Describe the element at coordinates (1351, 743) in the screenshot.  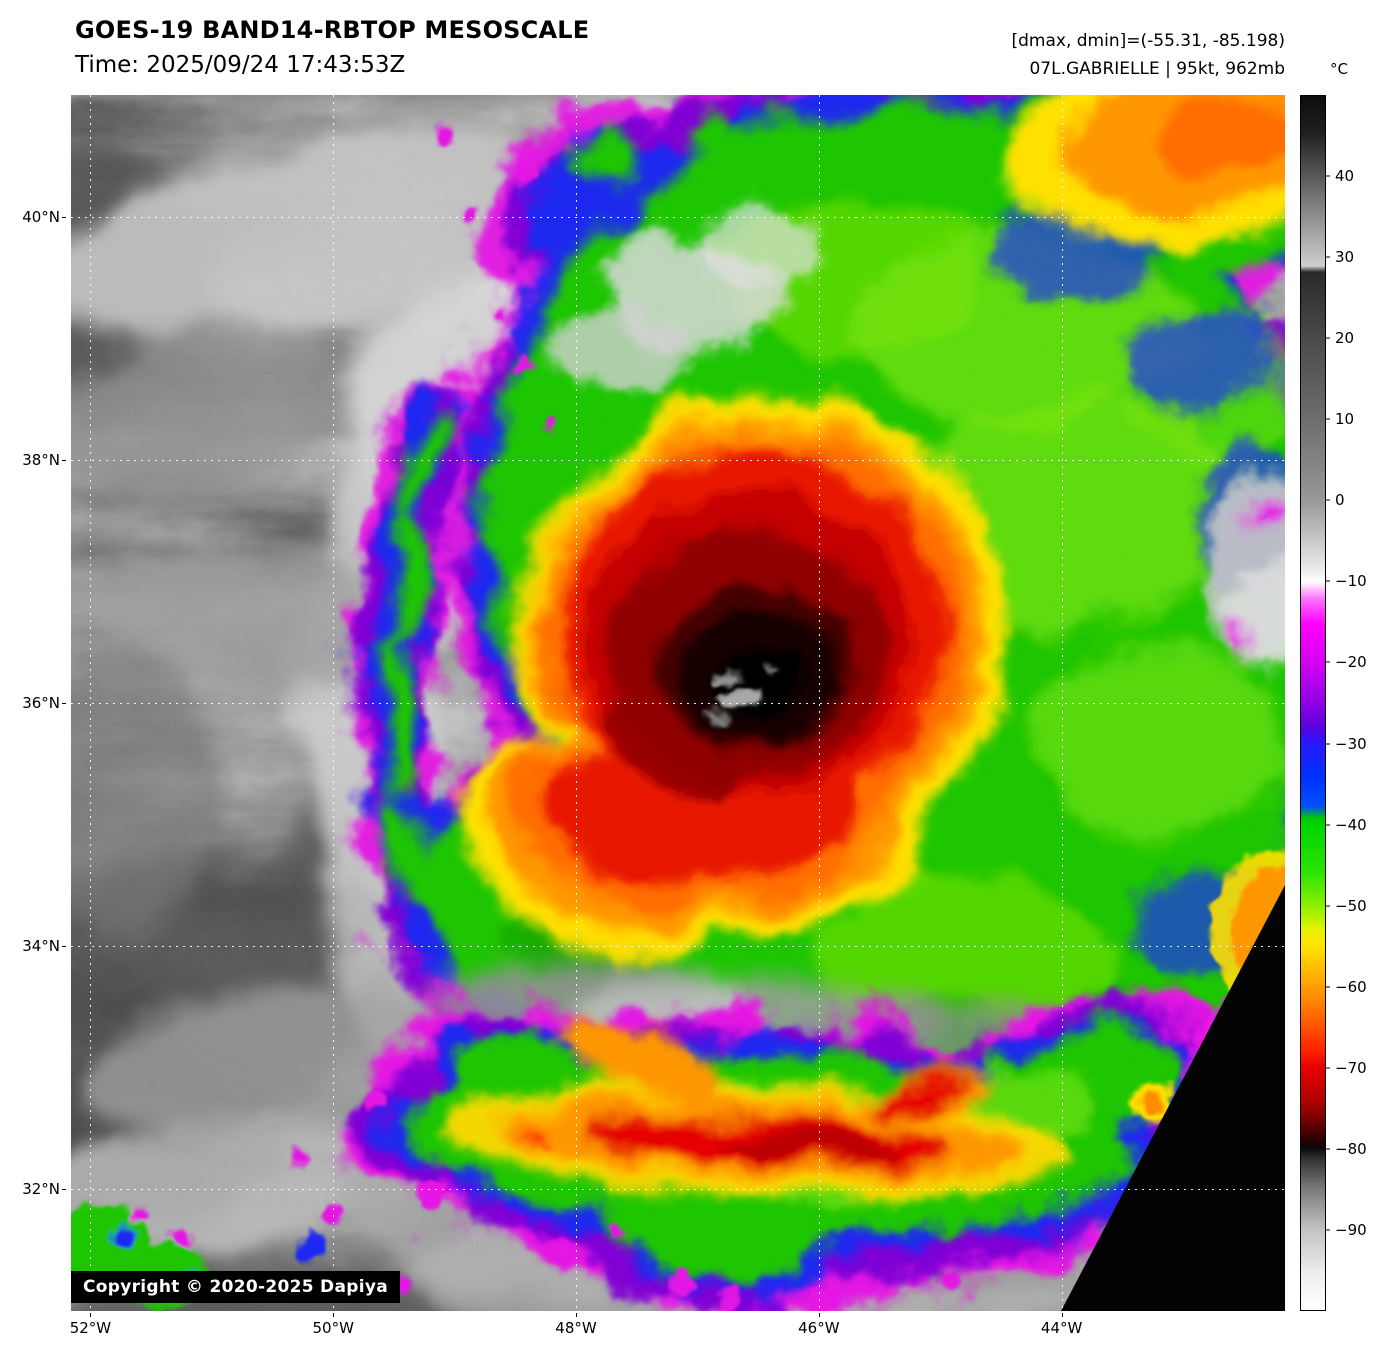
I see `colorbar-tick-label: −30` at that location.